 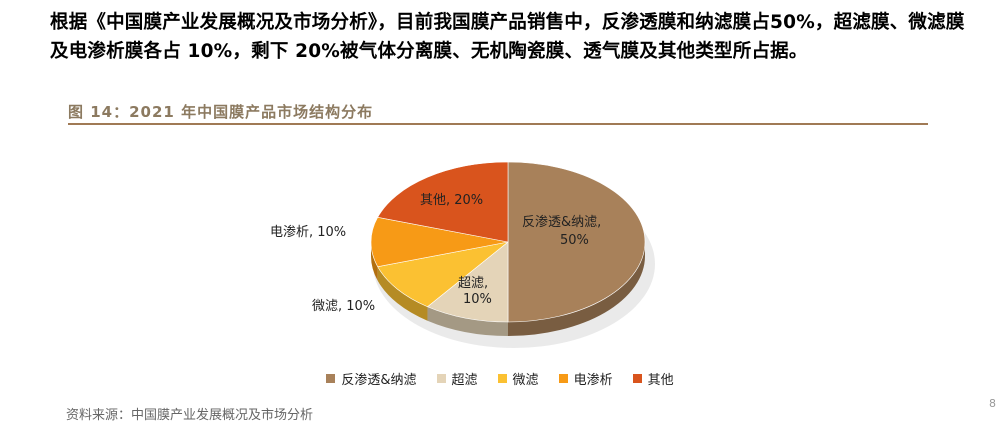 I want to click on slice-label-4: 电渗析, 10%, so click(x=308, y=232).